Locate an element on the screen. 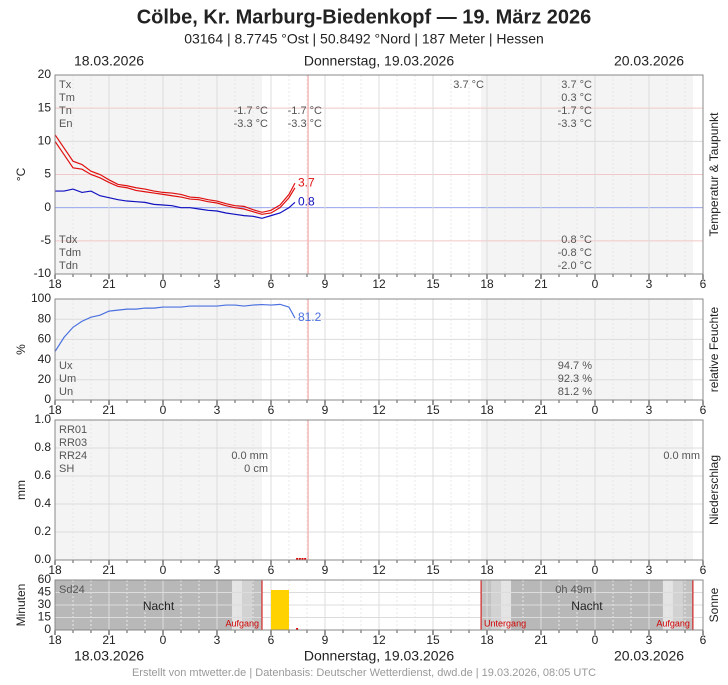 This screenshot has height=685, width=728. y-tick-label: 5 is located at coordinates (47, 174).